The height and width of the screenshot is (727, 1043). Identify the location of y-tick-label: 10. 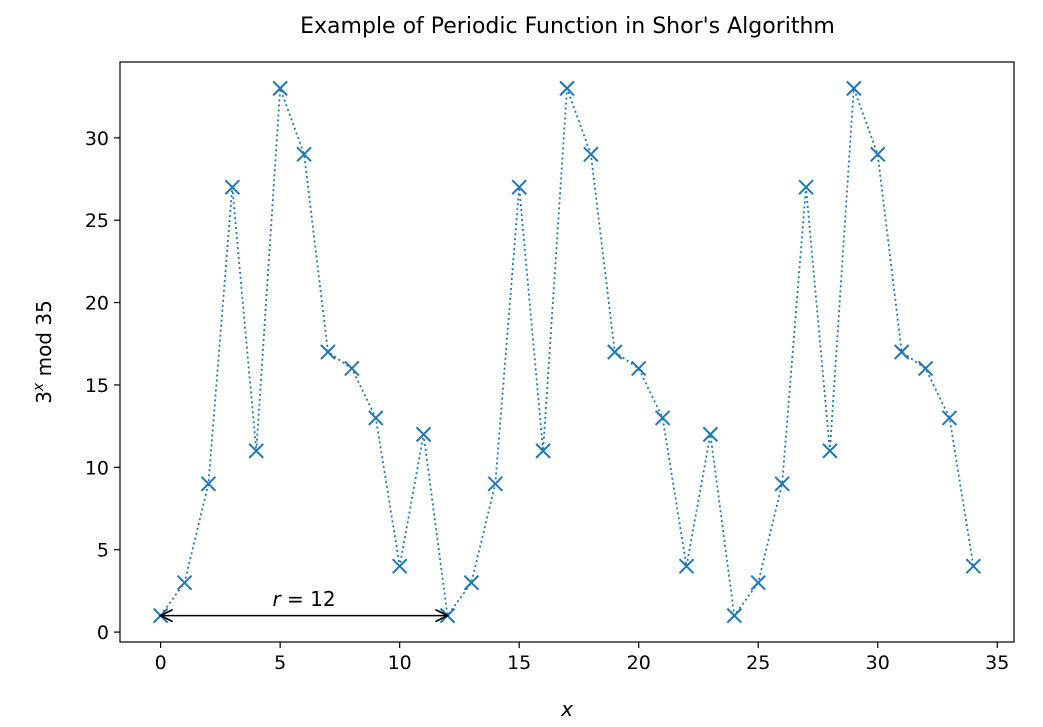
(97, 468).